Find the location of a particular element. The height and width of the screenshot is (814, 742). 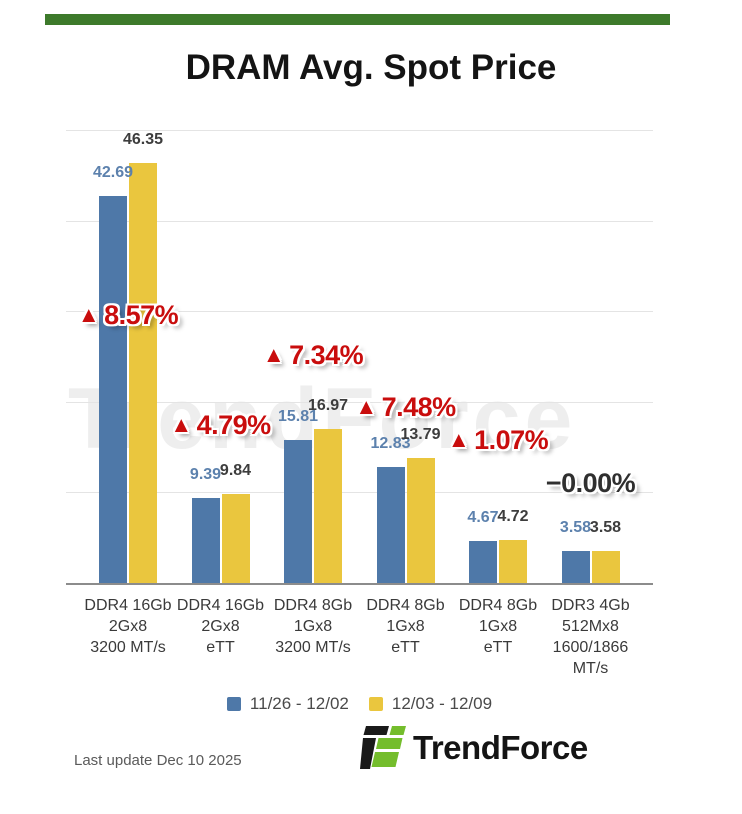

bar-value-label: 4.72 is located at coordinates (513, 517).